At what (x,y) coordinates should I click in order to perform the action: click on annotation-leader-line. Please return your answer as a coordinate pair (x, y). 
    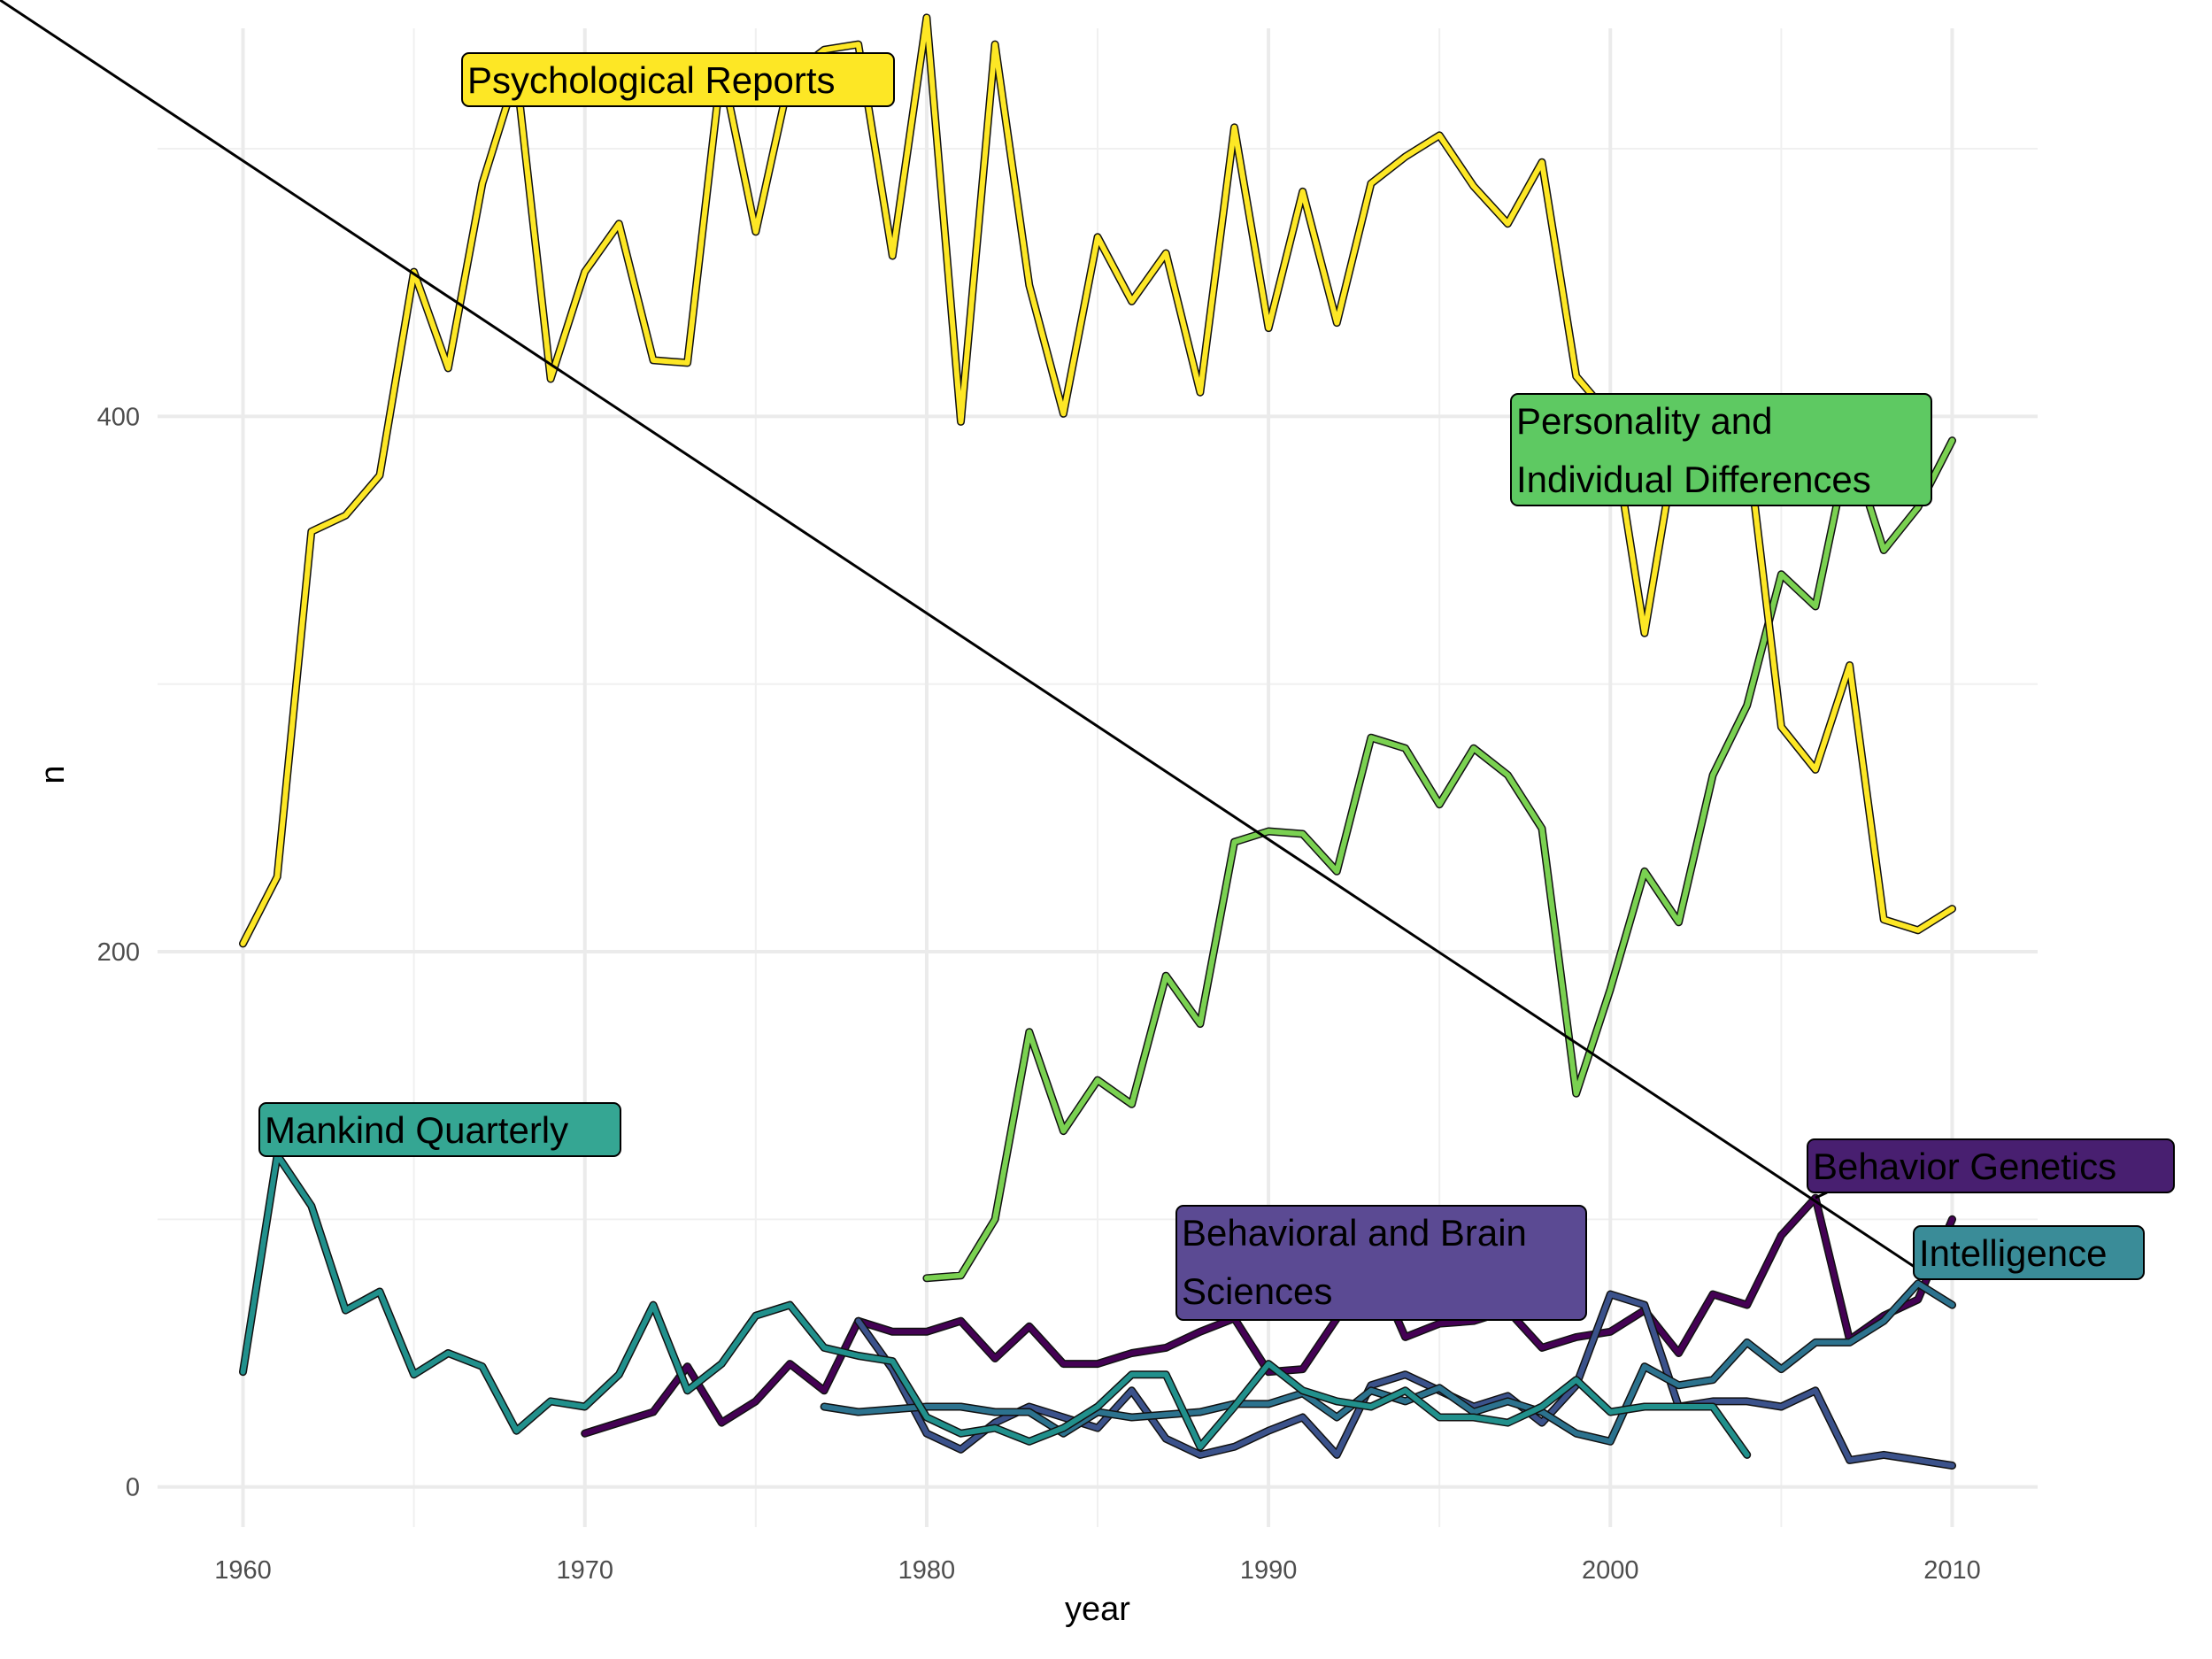
    Looking at the image, I should click on (1821, 1195).